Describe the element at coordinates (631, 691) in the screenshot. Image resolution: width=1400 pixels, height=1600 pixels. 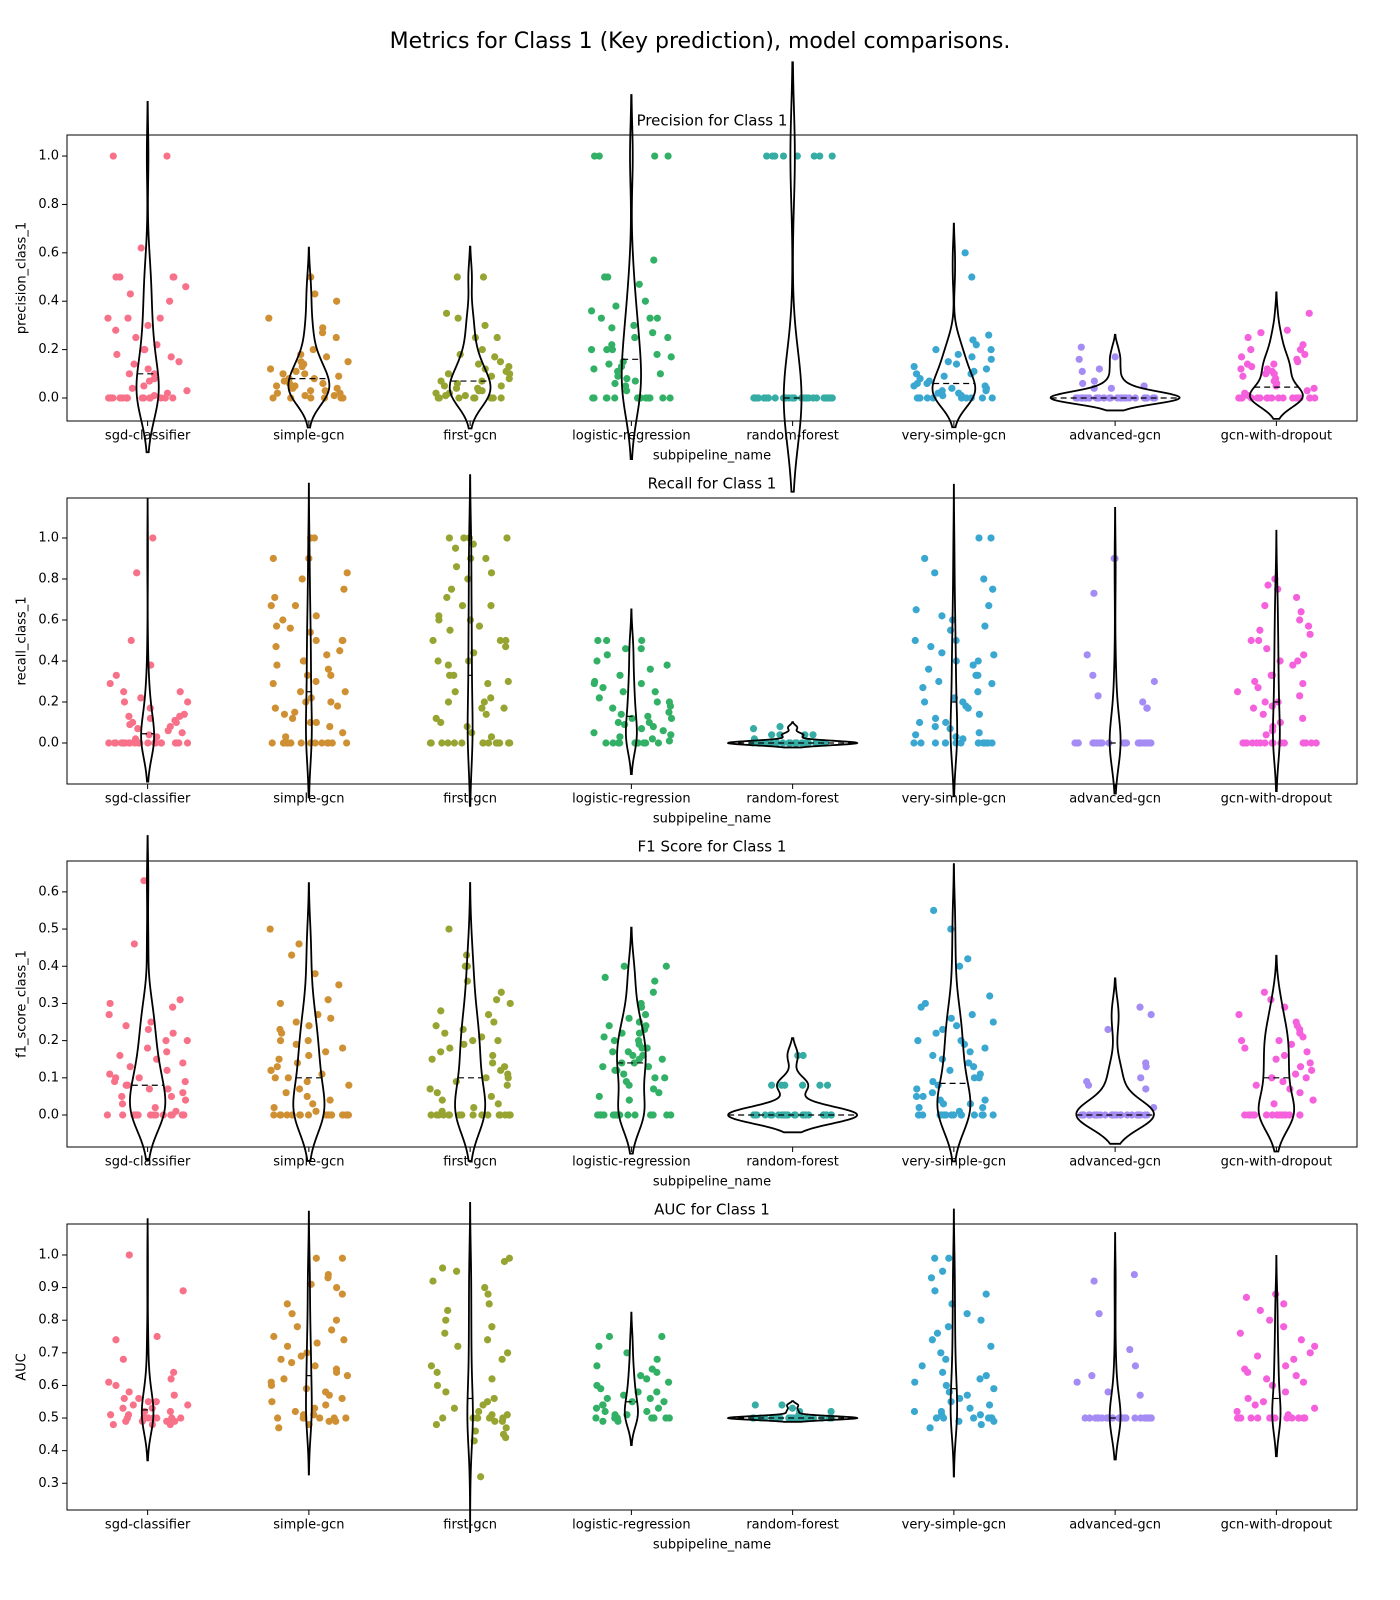
I see `violin` at that location.